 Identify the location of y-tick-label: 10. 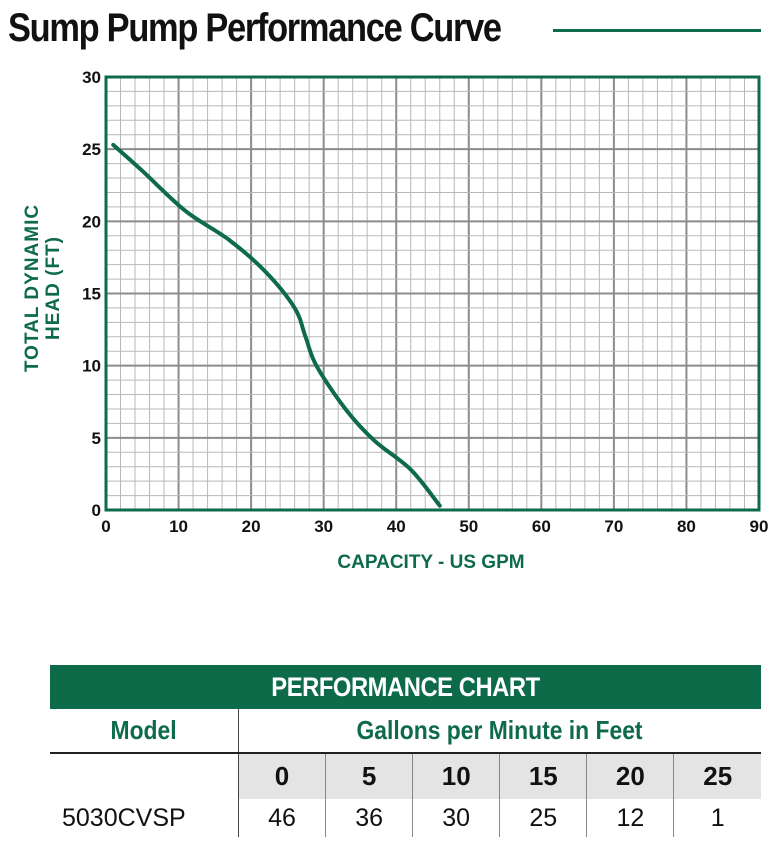
(91, 366).